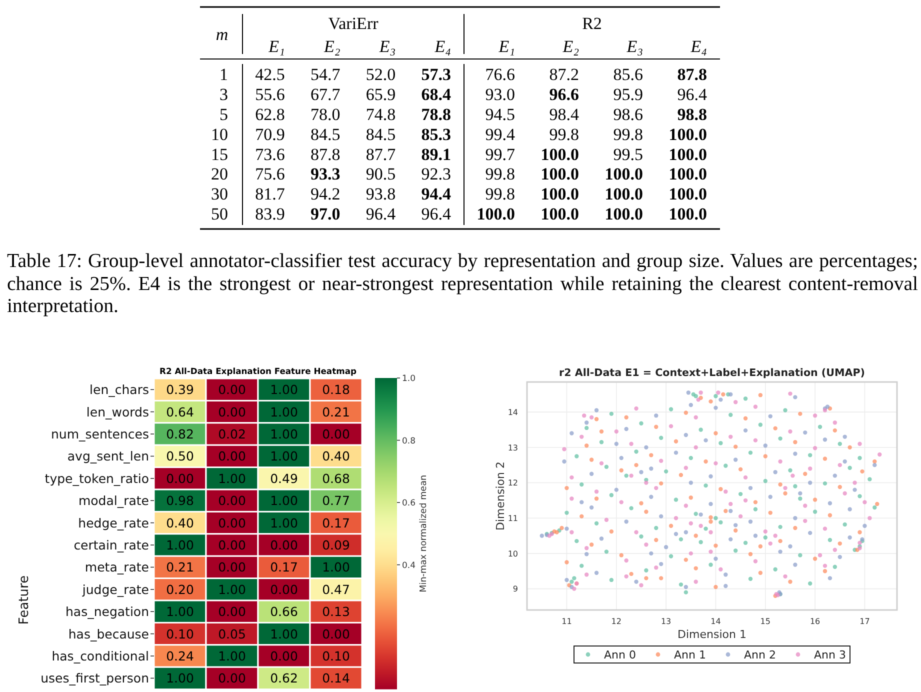 The image size is (921, 692). What do you see at coordinates (219, 214) in the screenshot?
I see `text: 50` at bounding box center [219, 214].